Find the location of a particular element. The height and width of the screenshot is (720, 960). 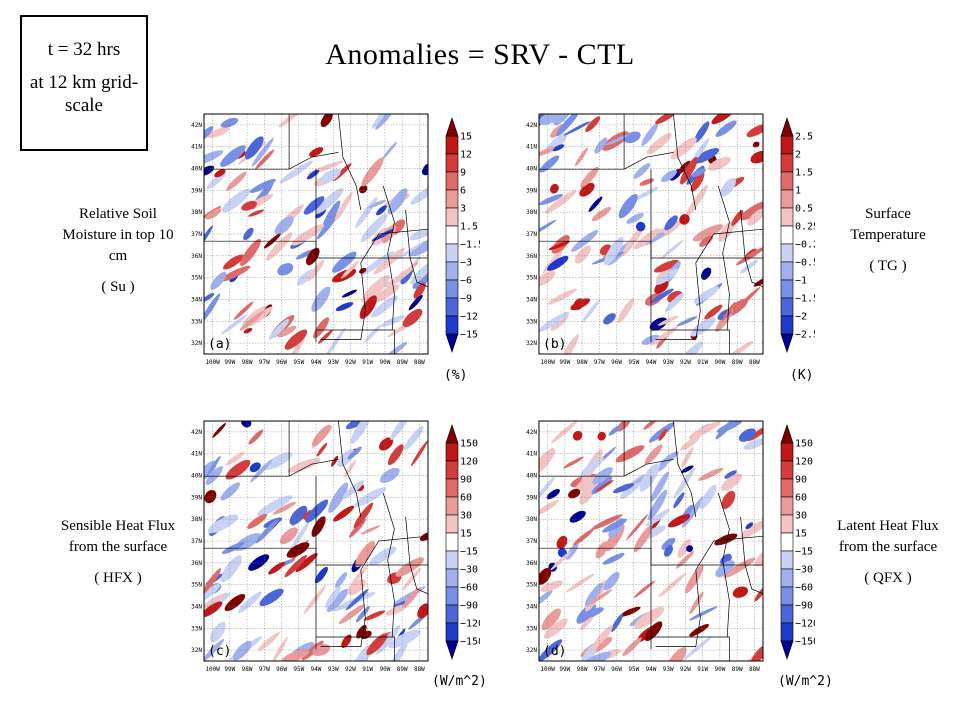

graticule is located at coordinates (651, 234).